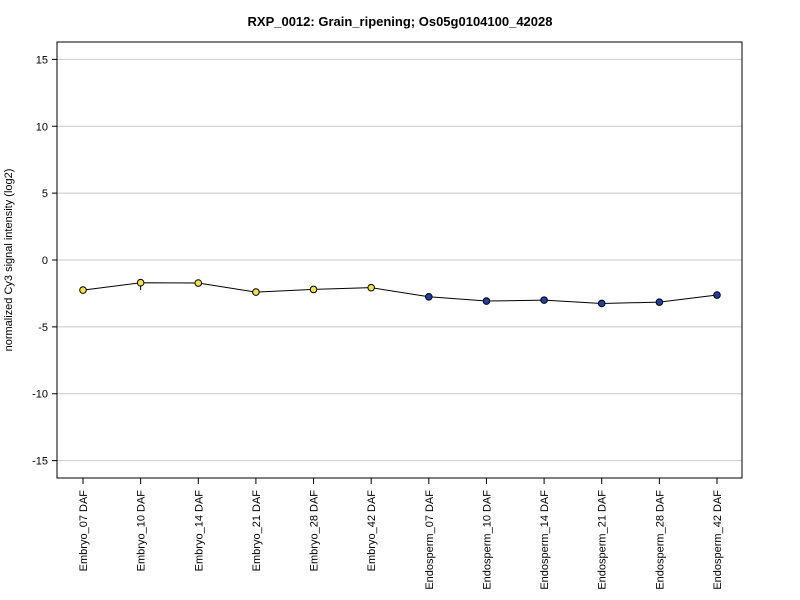  I want to click on x-tick-label: Embryo_14 DAF, so click(199, 531).